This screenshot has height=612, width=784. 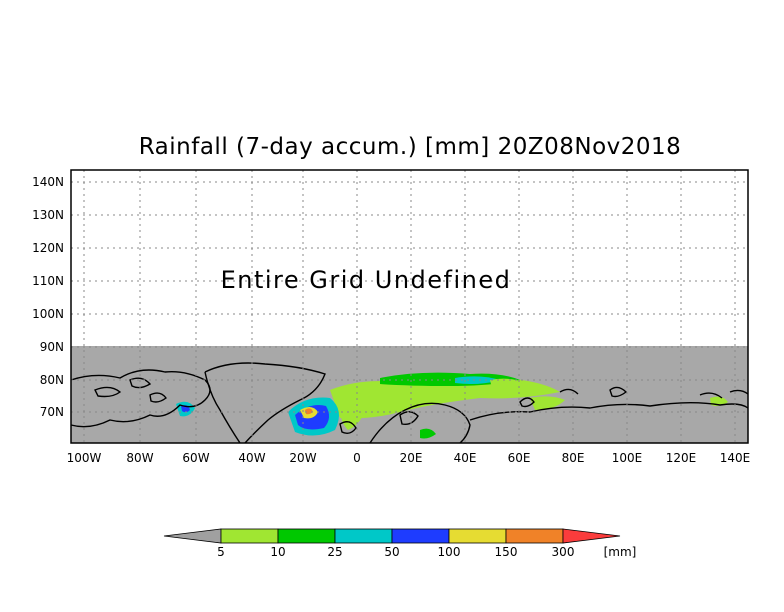 What do you see at coordinates (84, 458) in the screenshot?
I see `x-tick-label: 100W` at bounding box center [84, 458].